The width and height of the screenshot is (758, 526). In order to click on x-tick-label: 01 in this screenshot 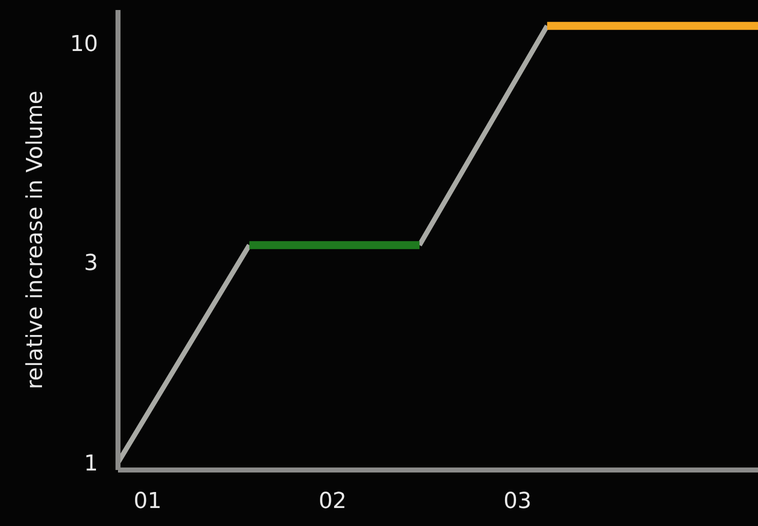, I will do `click(148, 501)`.